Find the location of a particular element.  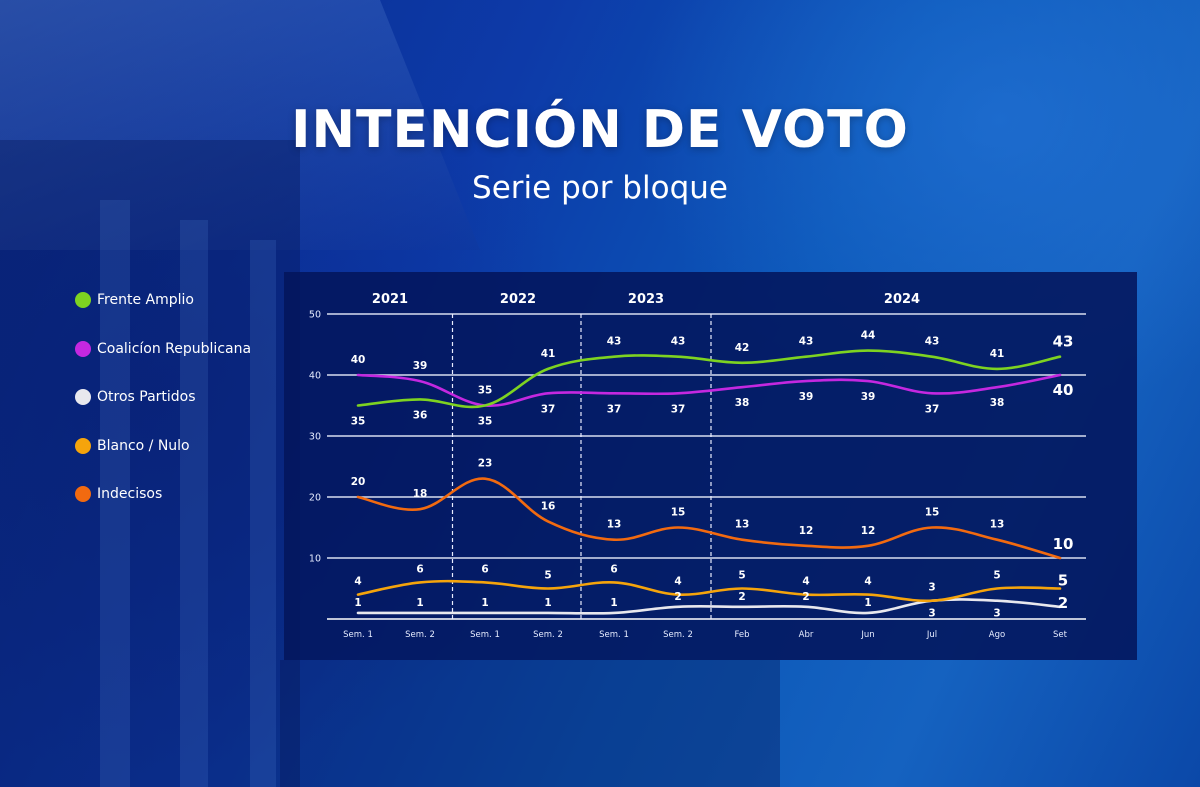

x-tick-label: Abr is located at coordinates (806, 635).